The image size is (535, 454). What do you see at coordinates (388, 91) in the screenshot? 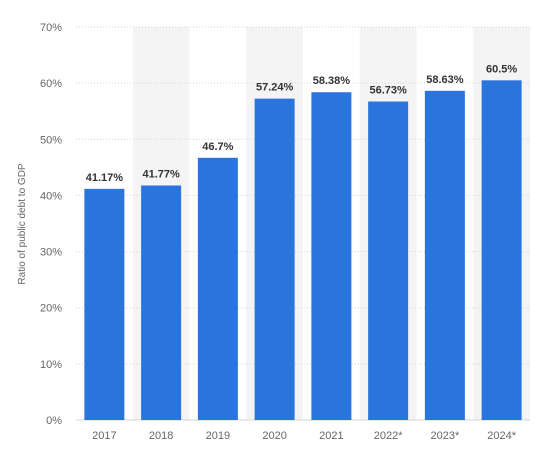
I see `data-label: 56.73%` at bounding box center [388, 91].